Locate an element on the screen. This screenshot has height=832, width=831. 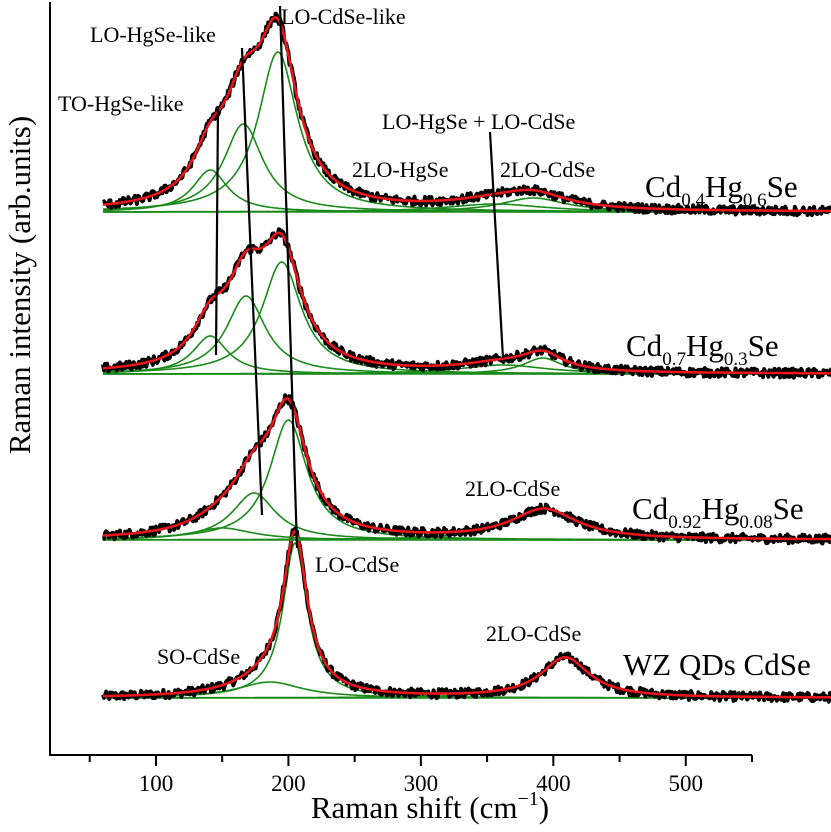
x-tick-label: 400 is located at coordinates (553, 783).